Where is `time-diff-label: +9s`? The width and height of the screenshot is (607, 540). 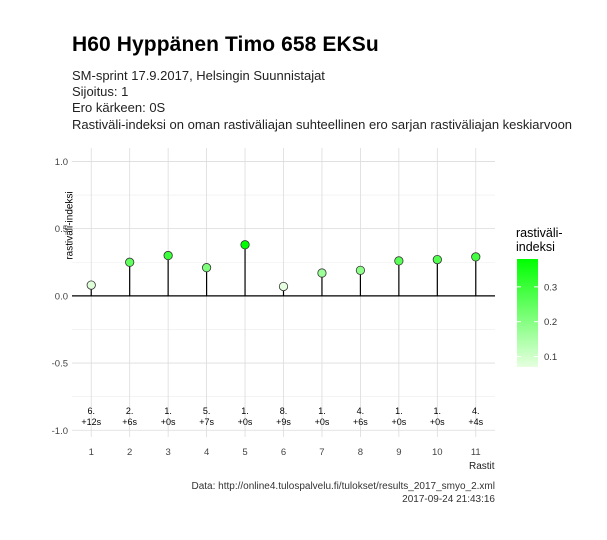 time-diff-label: +9s is located at coordinates (283, 422).